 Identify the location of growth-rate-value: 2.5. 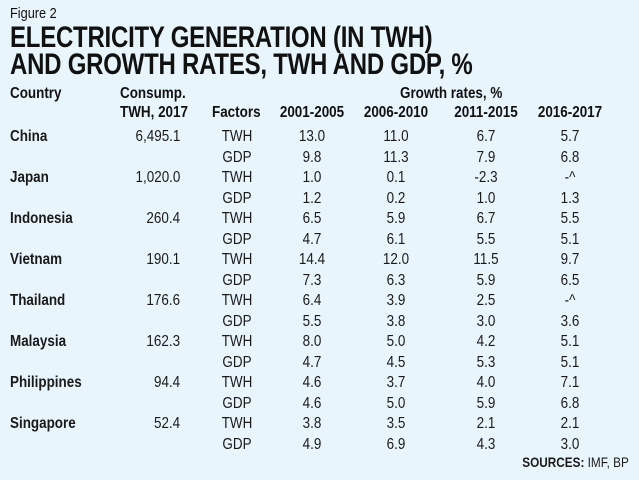
(486, 300).